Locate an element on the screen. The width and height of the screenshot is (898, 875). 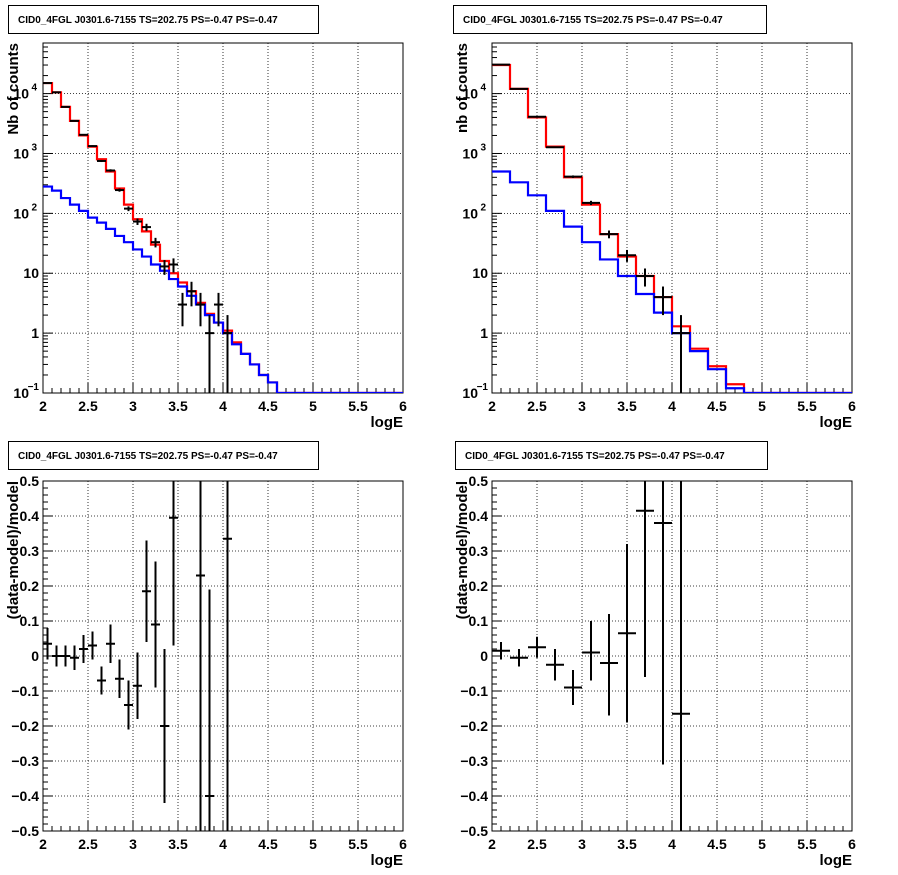
y-tick-exponent: 2 is located at coordinates (34, 207).